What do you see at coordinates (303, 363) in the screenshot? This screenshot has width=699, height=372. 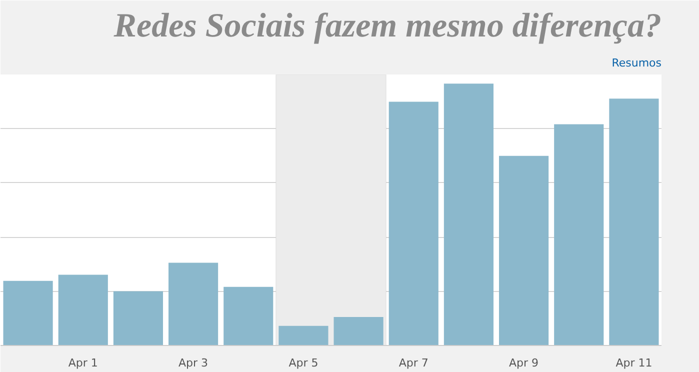 I see `x-tick-label: Apr 5` at bounding box center [303, 363].